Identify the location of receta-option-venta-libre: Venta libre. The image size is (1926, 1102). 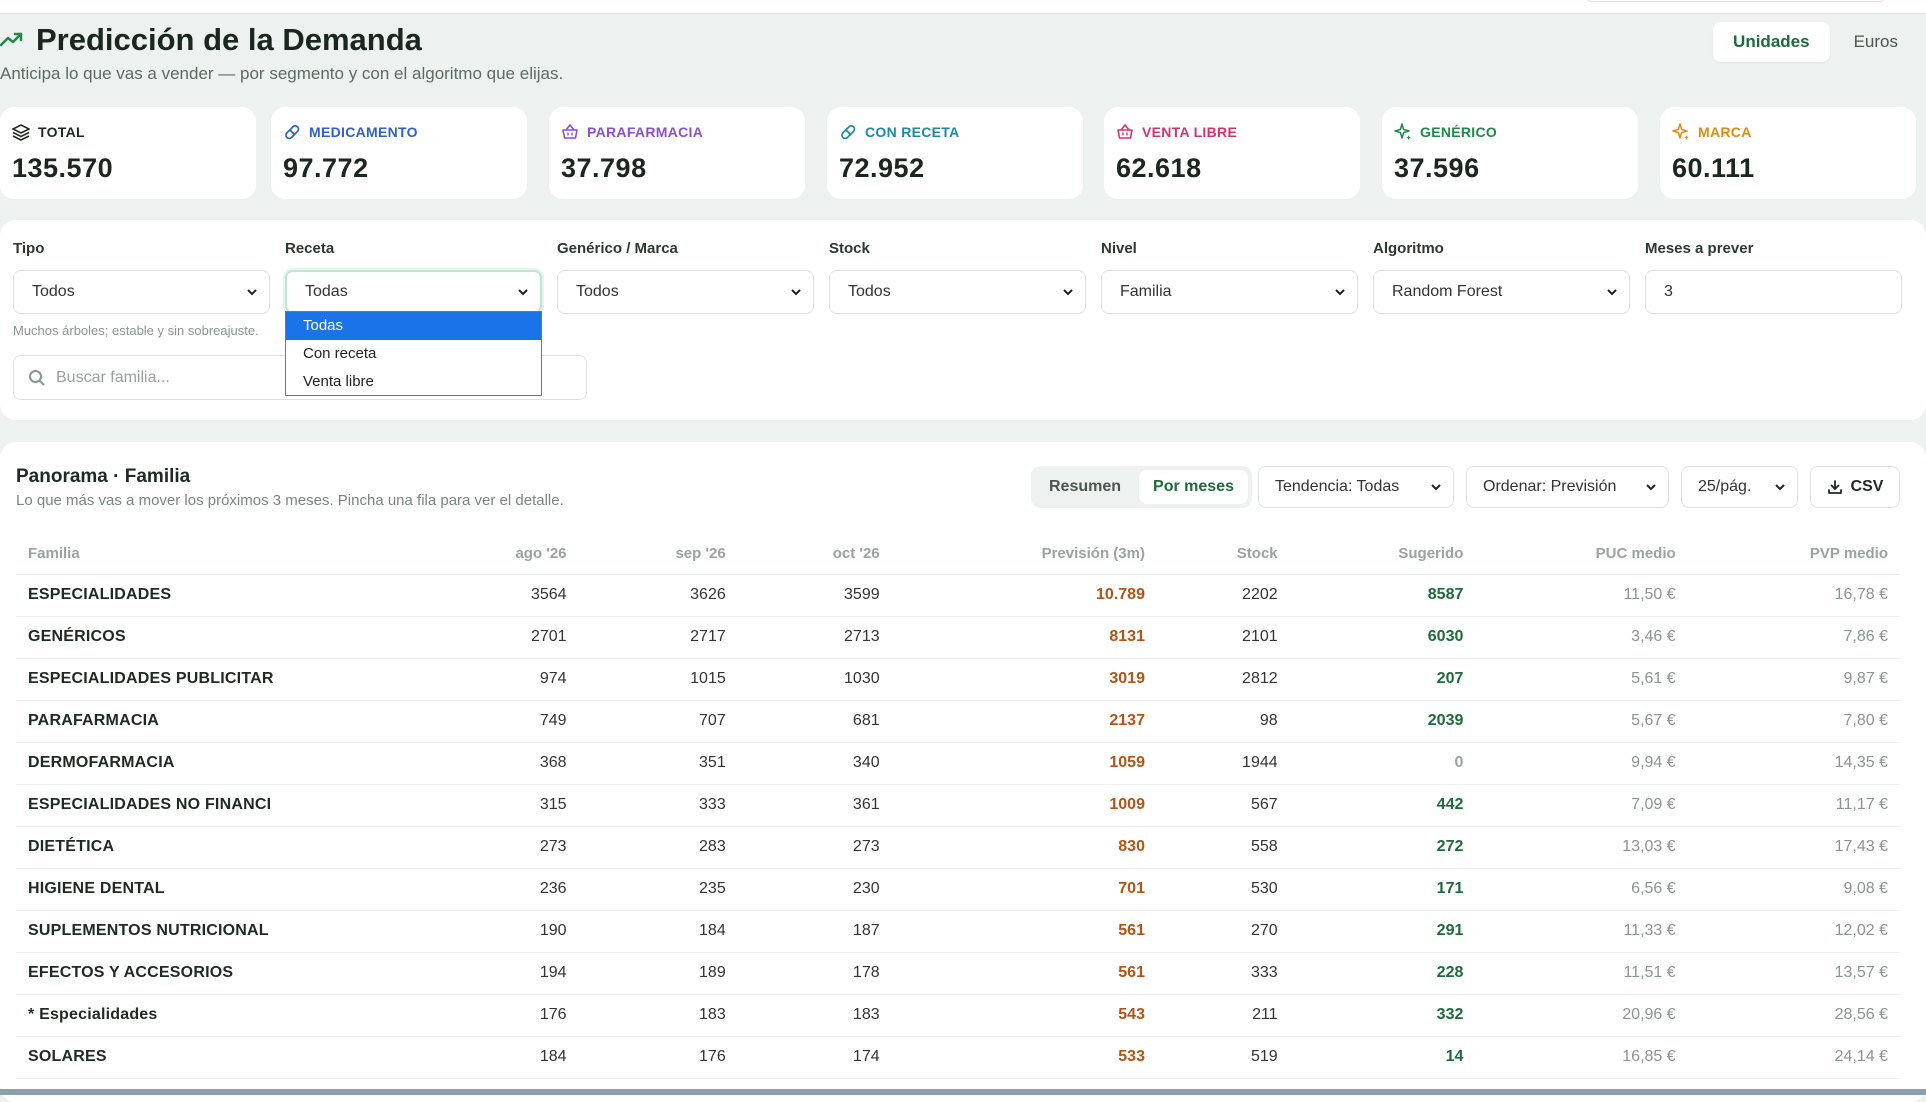
(338, 381).